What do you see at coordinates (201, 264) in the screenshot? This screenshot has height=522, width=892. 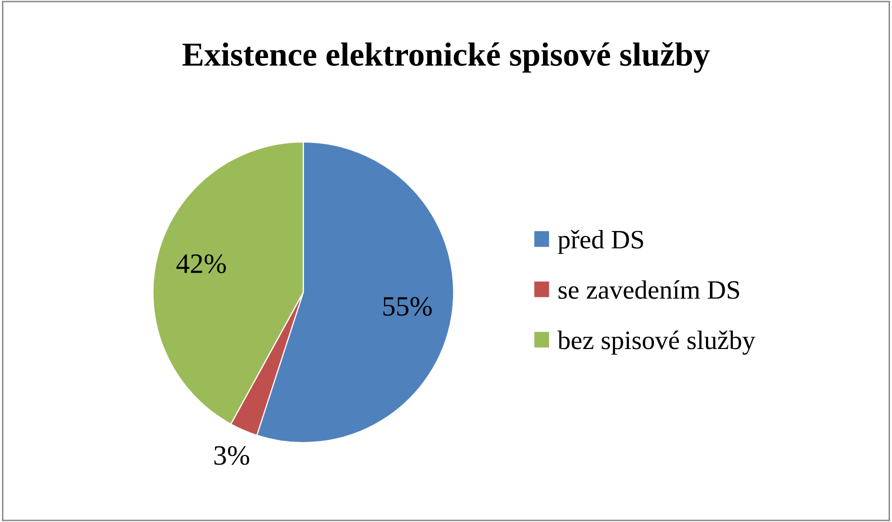 I see `data-label: 42%` at bounding box center [201, 264].